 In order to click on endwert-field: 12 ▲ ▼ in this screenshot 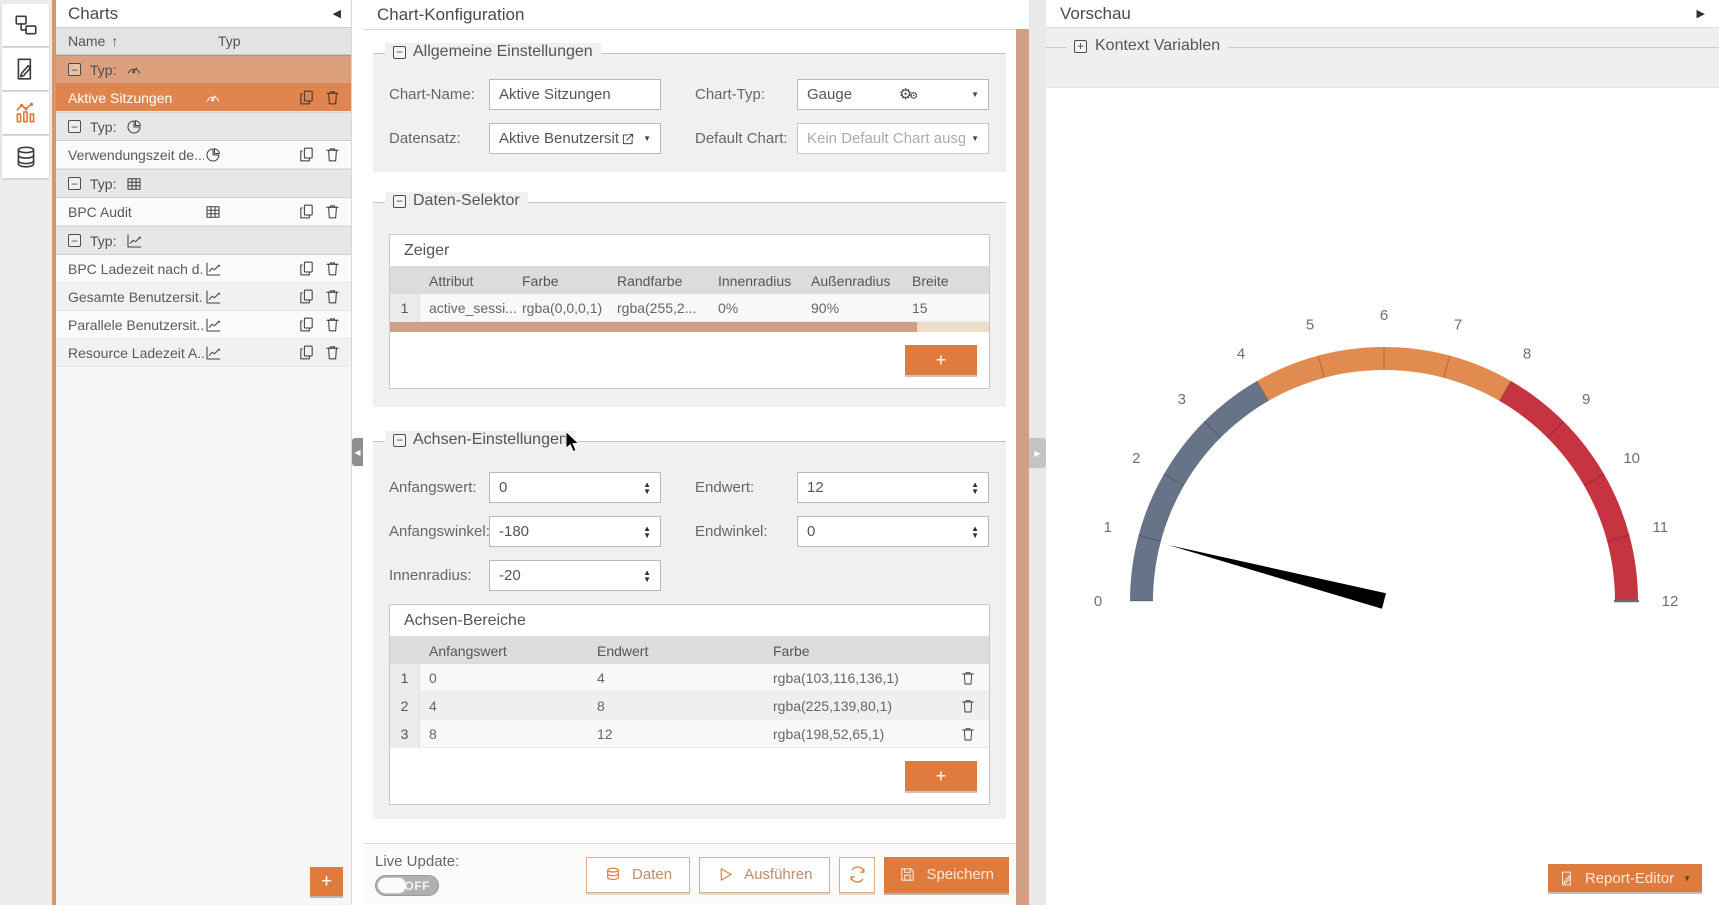, I will do `click(893, 487)`.